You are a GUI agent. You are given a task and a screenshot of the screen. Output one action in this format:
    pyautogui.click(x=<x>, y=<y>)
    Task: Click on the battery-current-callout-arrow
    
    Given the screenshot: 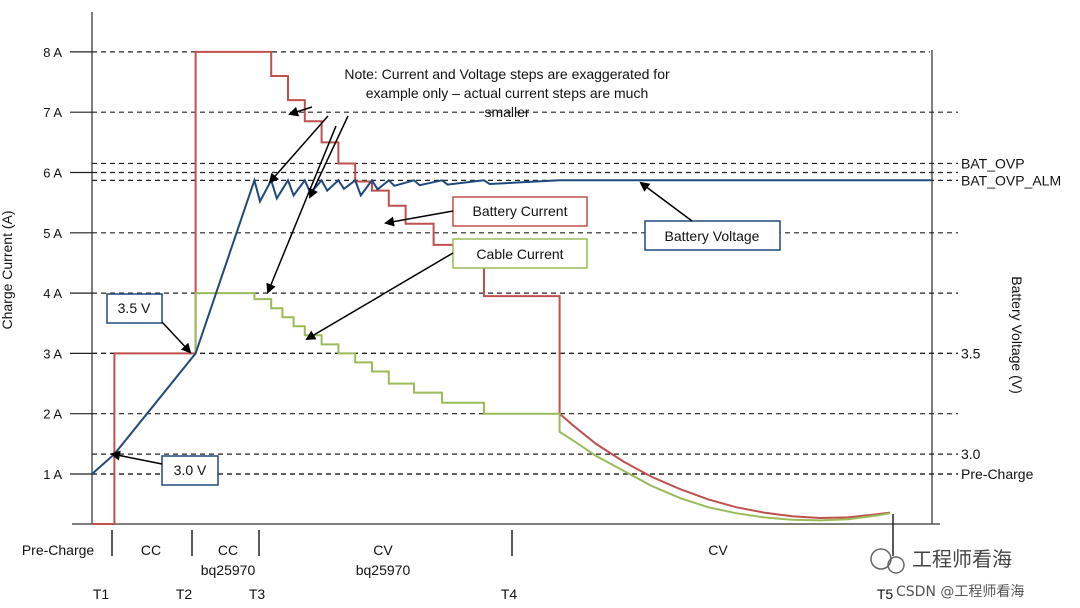 What is the action you would take?
    pyautogui.click(x=419, y=218)
    